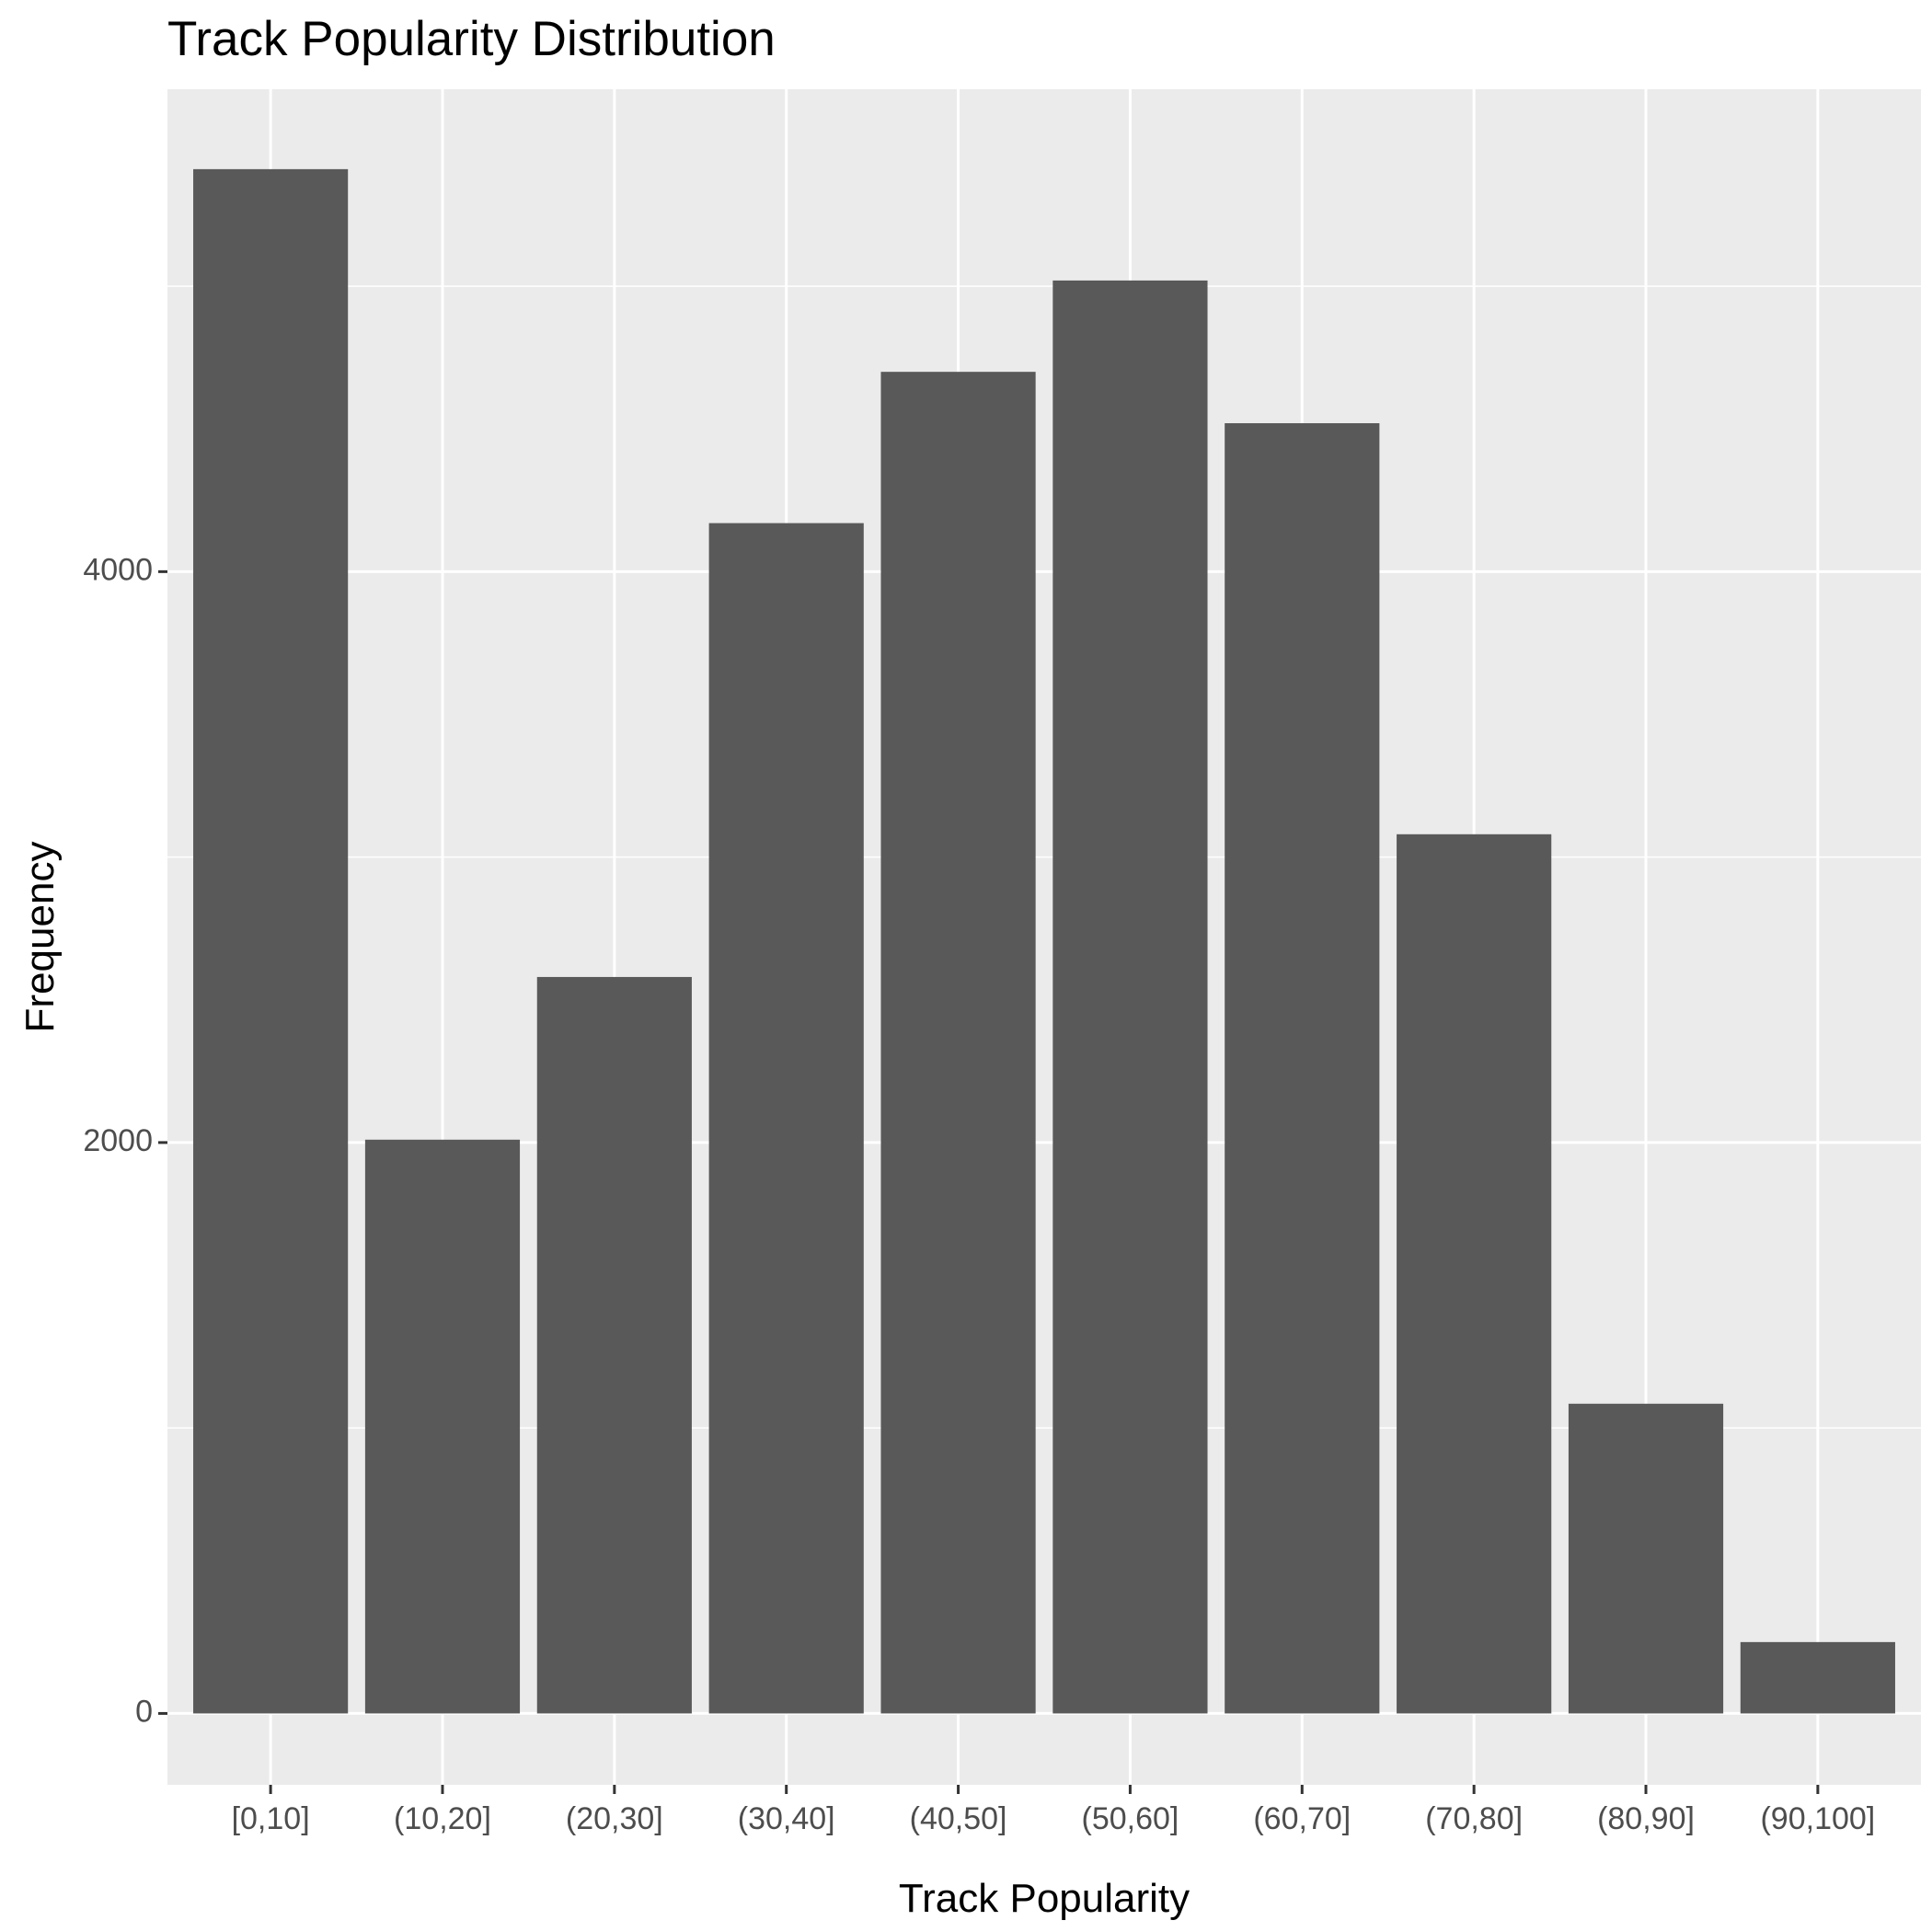  I want to click on chart-title: Track Popularity Distribution, so click(471, 39).